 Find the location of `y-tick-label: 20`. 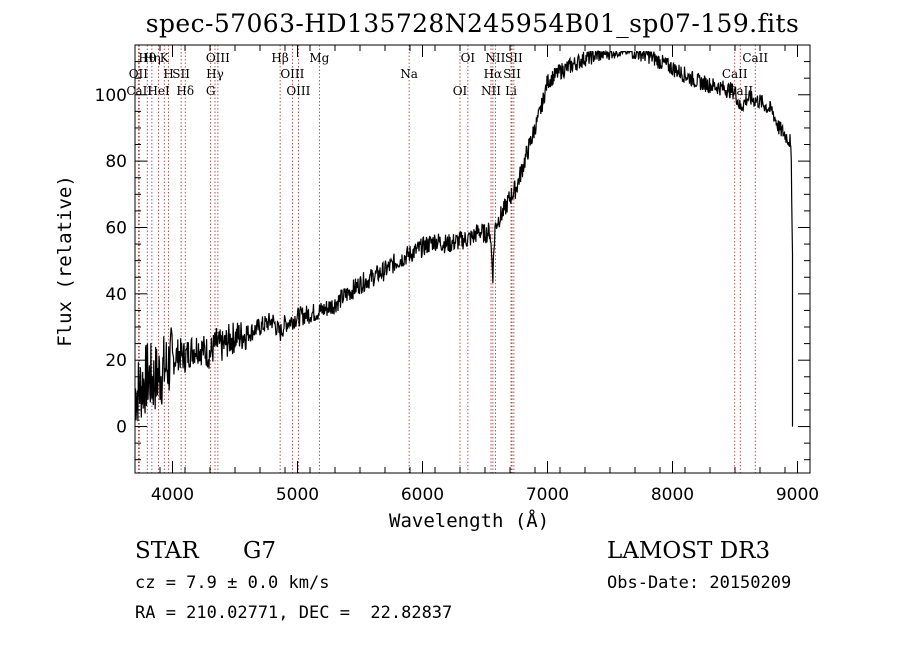

y-tick-label: 20 is located at coordinates (116, 361).